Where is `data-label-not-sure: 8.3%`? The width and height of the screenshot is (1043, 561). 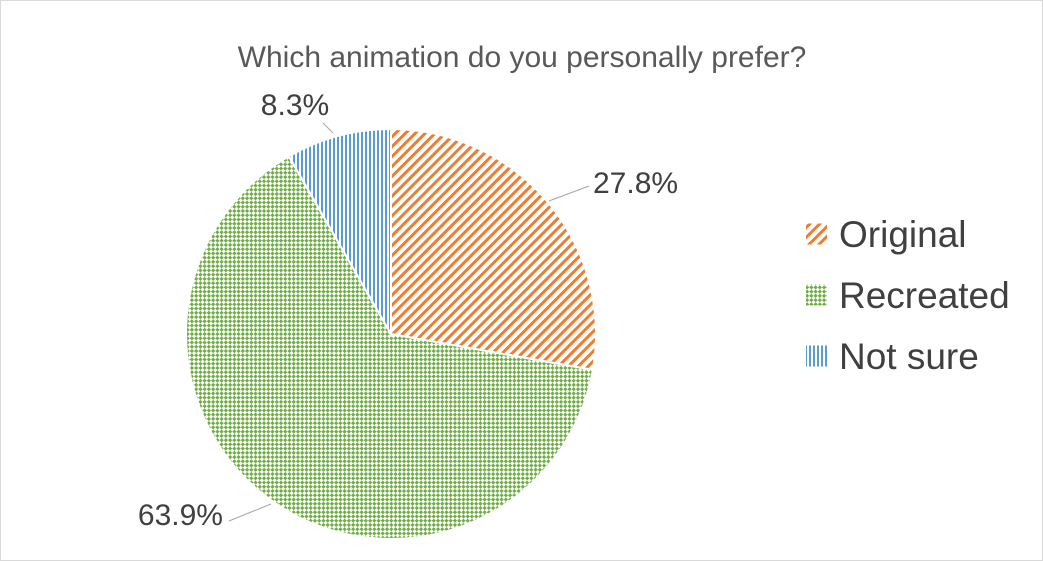 data-label-not-sure: 8.3% is located at coordinates (295, 105).